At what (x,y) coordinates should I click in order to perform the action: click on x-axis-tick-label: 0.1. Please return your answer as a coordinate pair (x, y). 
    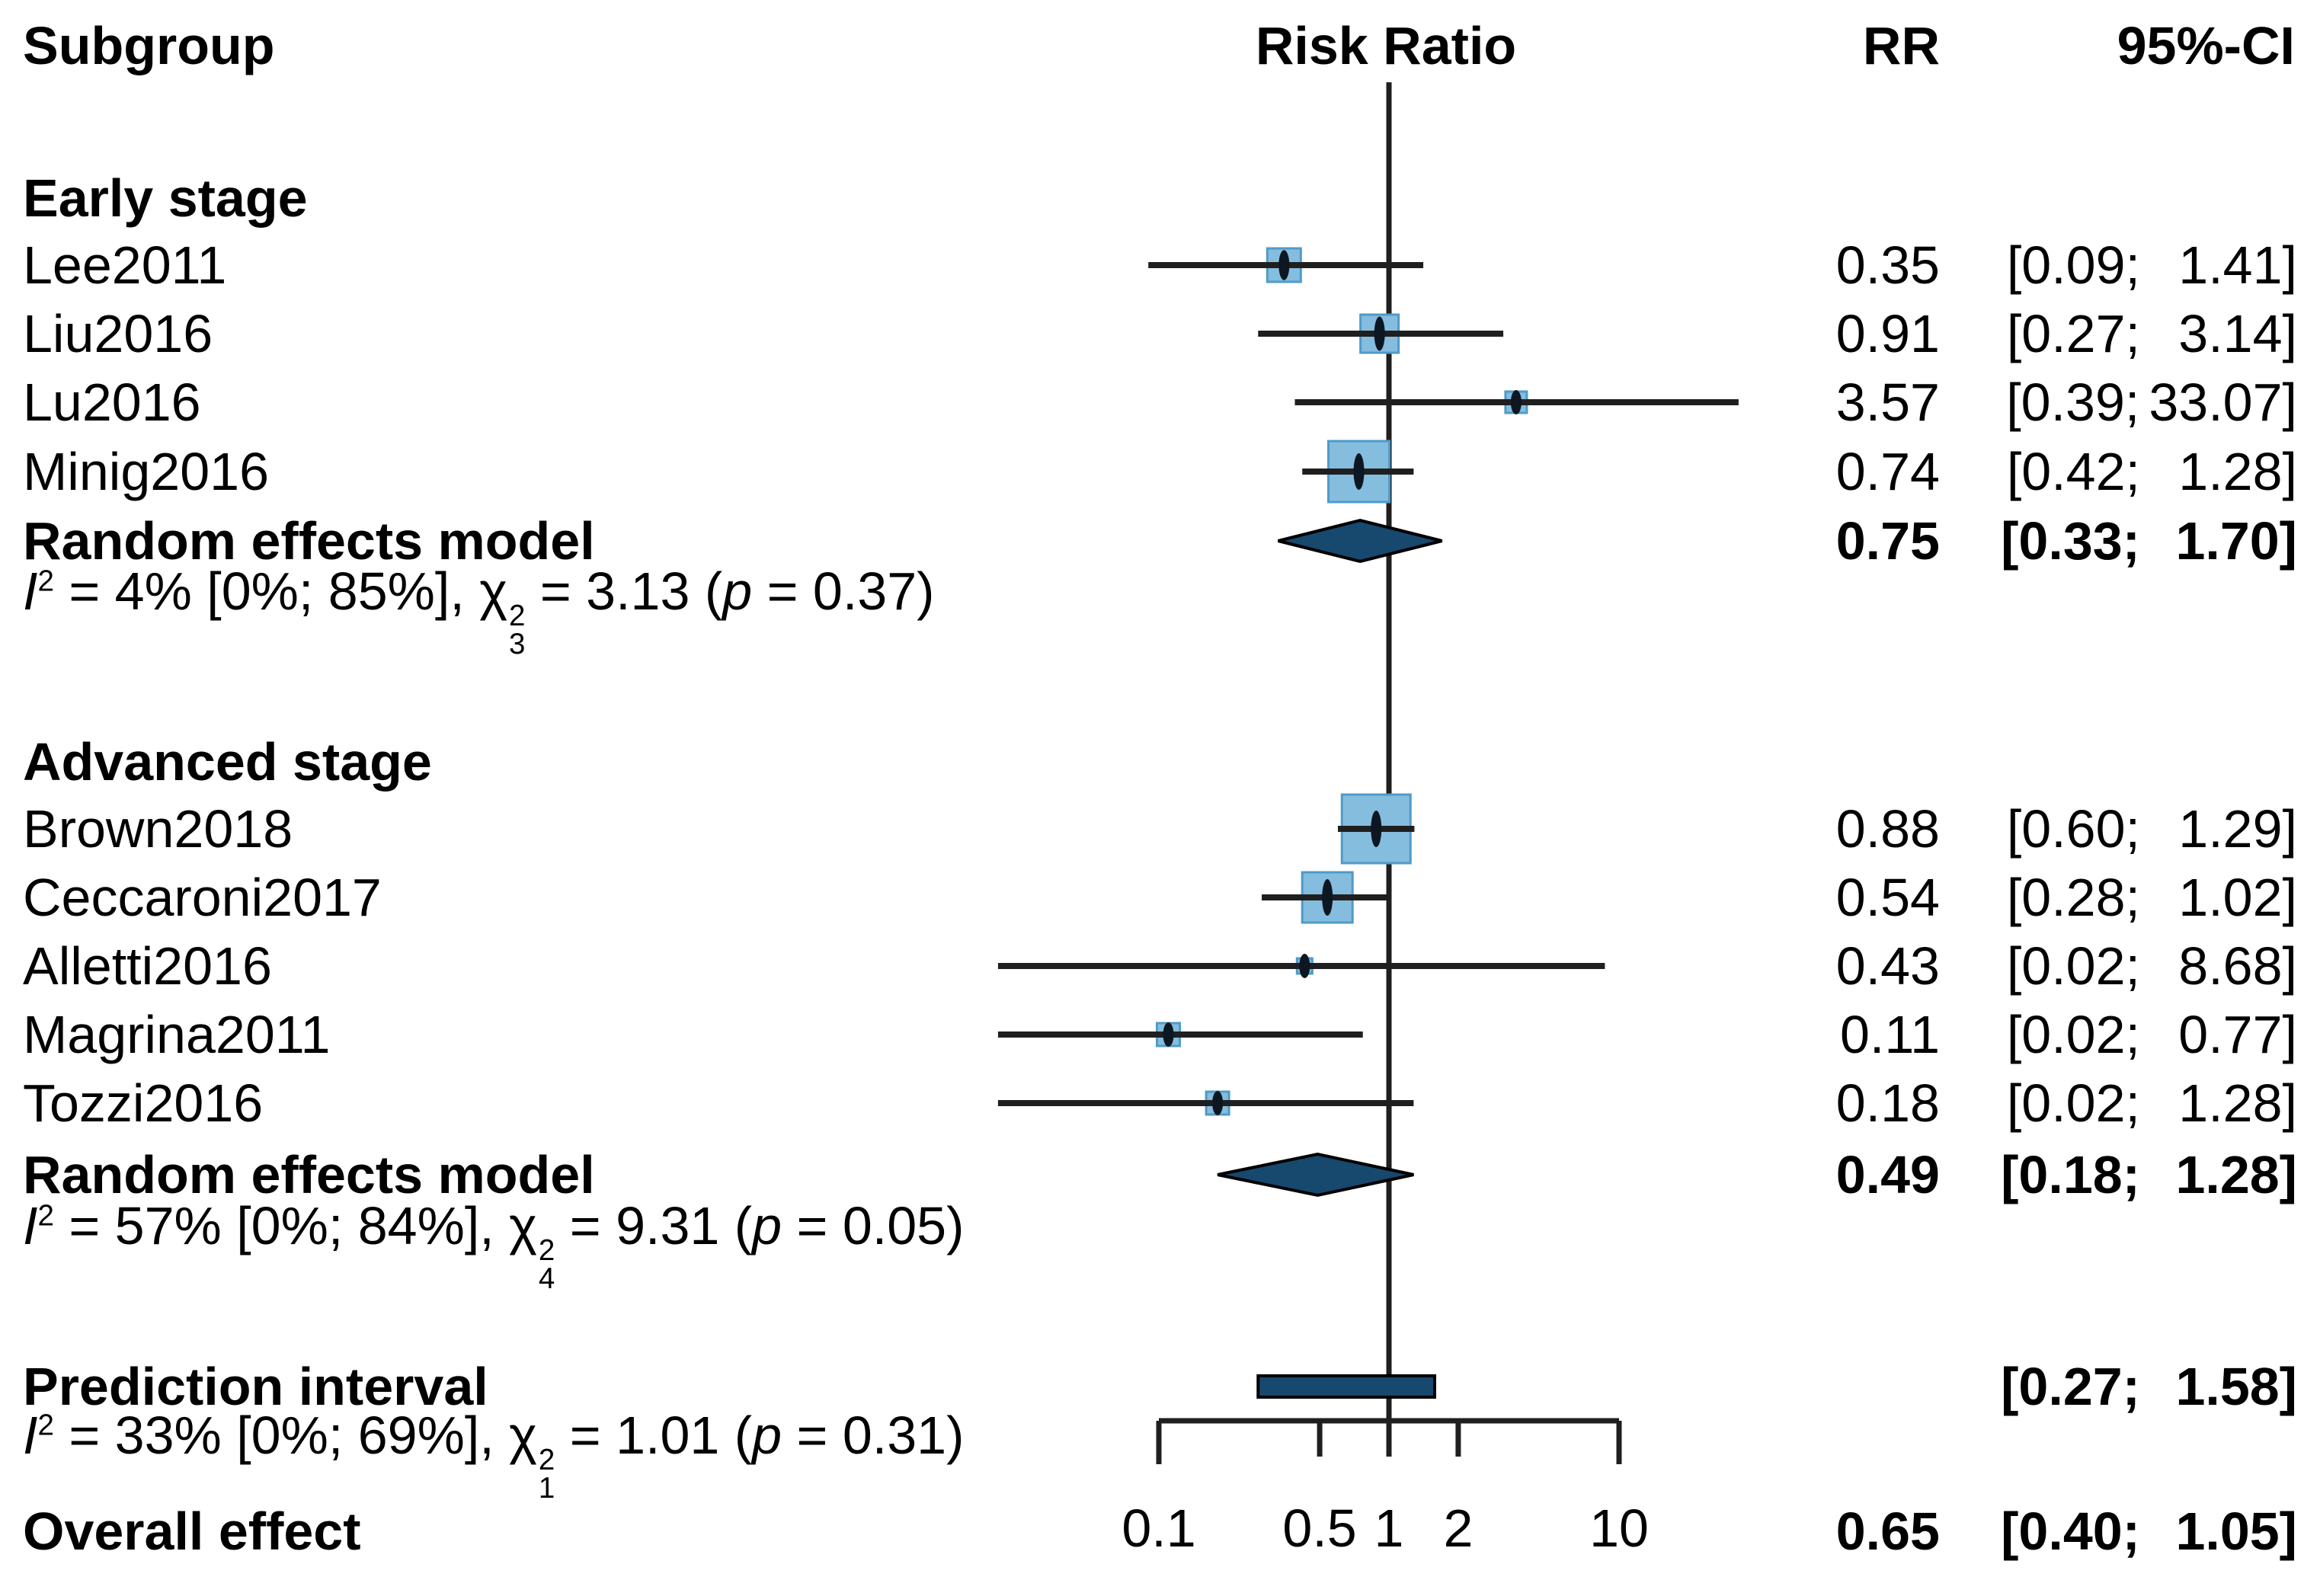
    Looking at the image, I should click on (1158, 1528).